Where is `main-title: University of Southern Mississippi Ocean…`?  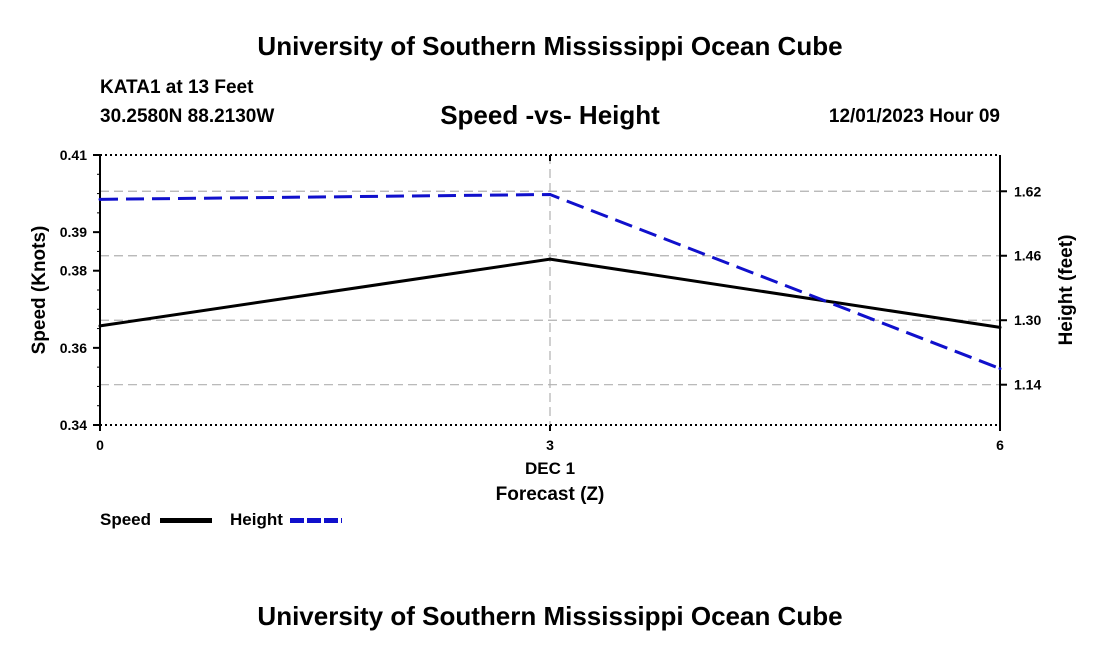 main-title: University of Southern Mississippi Ocean… is located at coordinates (550, 46).